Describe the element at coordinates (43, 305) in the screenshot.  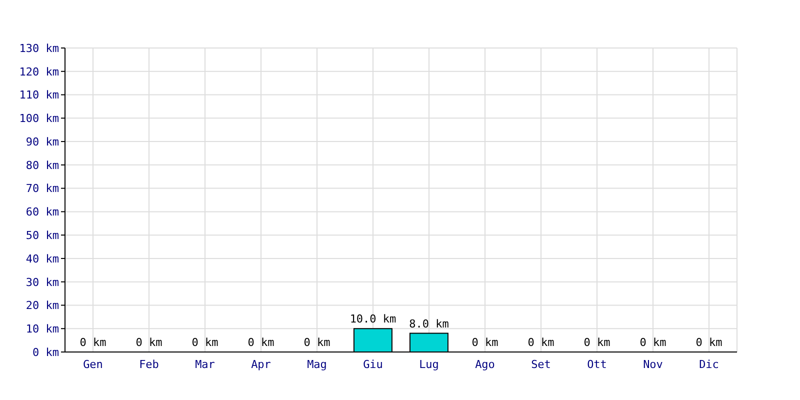
I see `y-tick-label: 20 km` at that location.